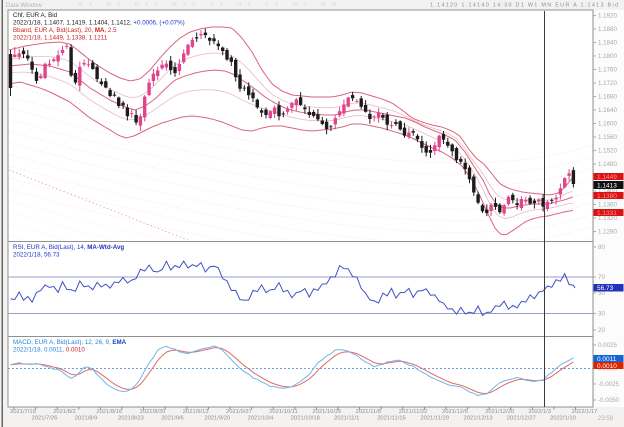 This screenshot has height=427, width=624. I want to click on svg-text: 2021/8/30, so click(153, 412).